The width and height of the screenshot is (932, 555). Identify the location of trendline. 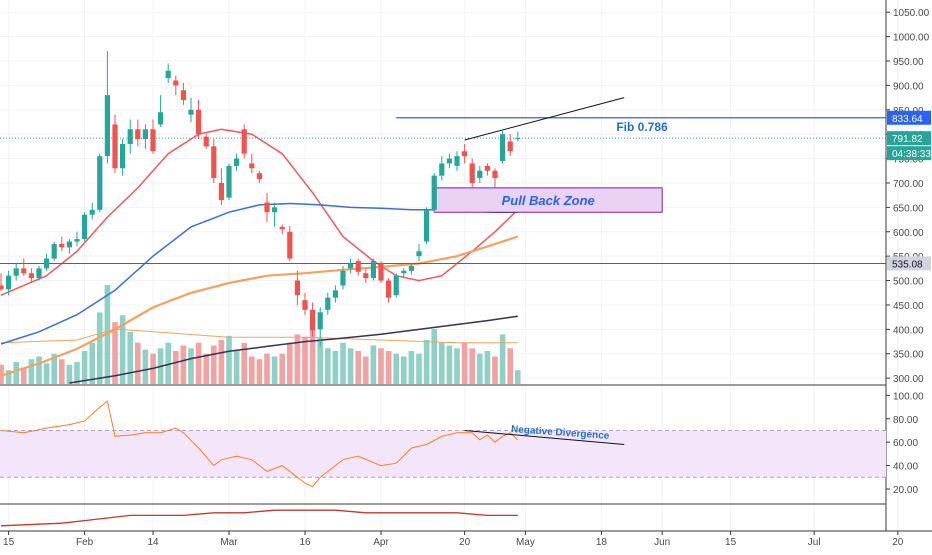
(544, 119).